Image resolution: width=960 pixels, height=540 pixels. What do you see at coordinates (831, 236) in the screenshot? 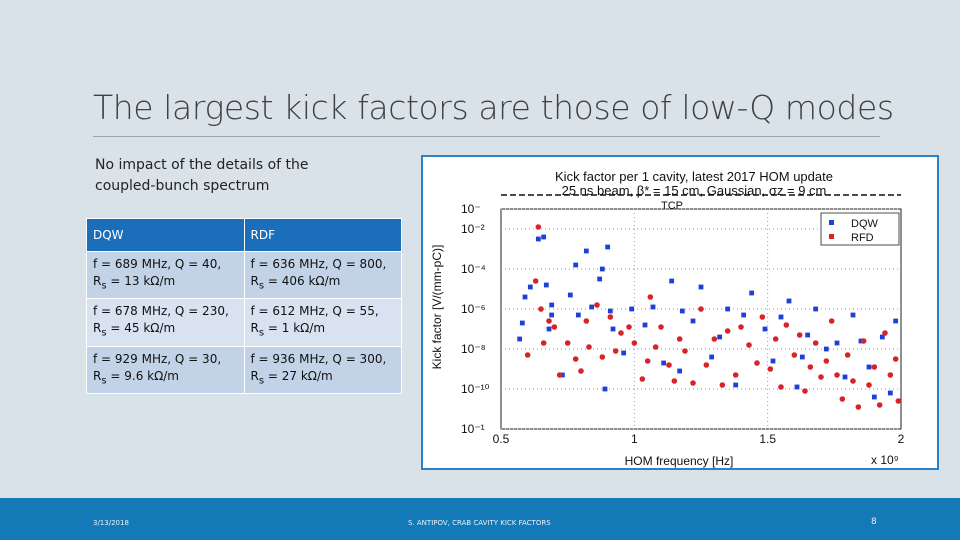
I see `legend-marker-rfd` at bounding box center [831, 236].